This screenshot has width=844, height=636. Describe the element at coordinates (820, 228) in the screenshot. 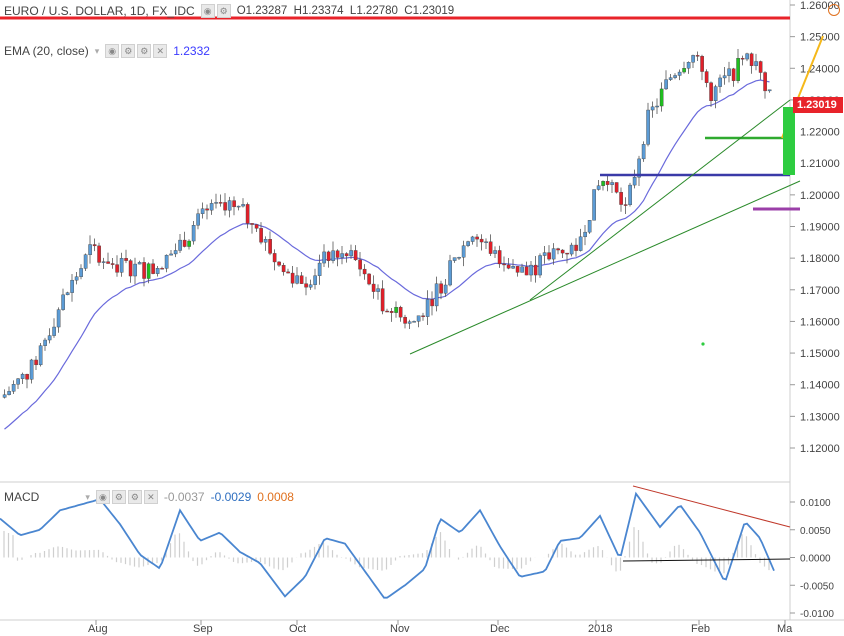

I see `price-tick-label: 1.19000` at that location.